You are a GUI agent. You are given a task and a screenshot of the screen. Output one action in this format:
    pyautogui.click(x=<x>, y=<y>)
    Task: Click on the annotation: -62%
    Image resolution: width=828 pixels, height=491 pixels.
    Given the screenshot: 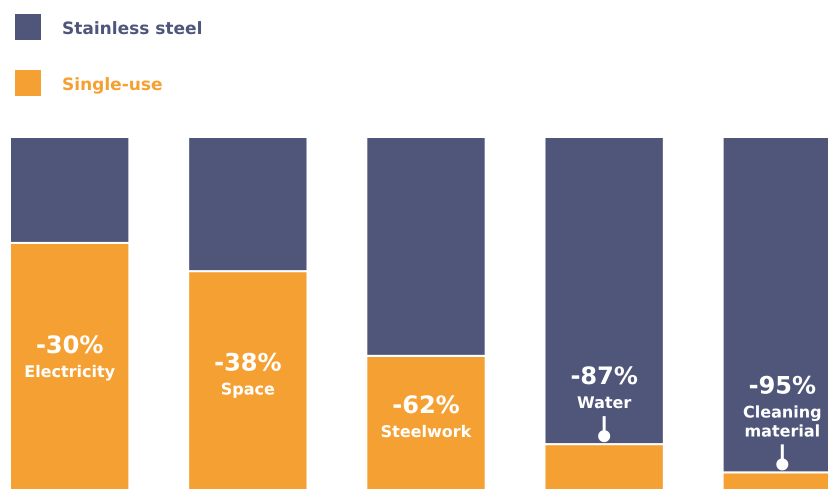 What is the action you would take?
    pyautogui.click(x=426, y=404)
    